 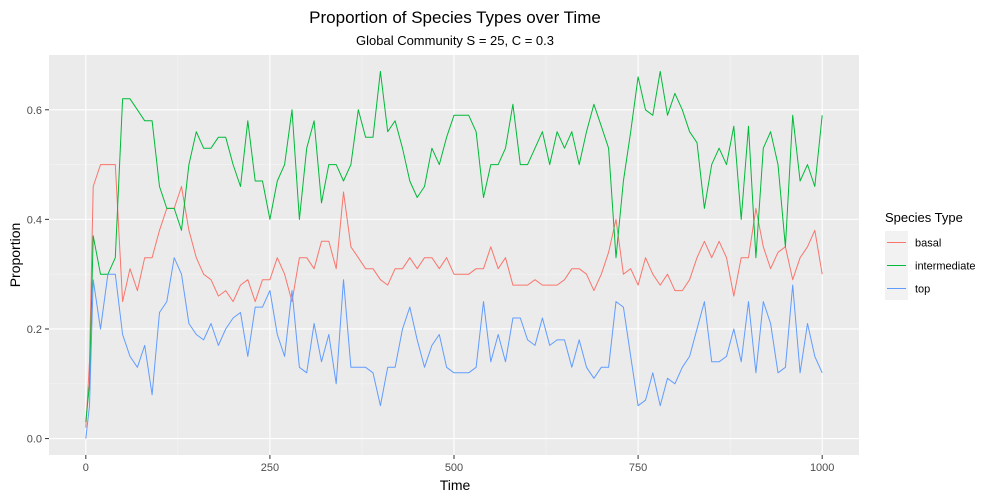 I want to click on y-axis-title: Proportion, so click(x=15, y=255).